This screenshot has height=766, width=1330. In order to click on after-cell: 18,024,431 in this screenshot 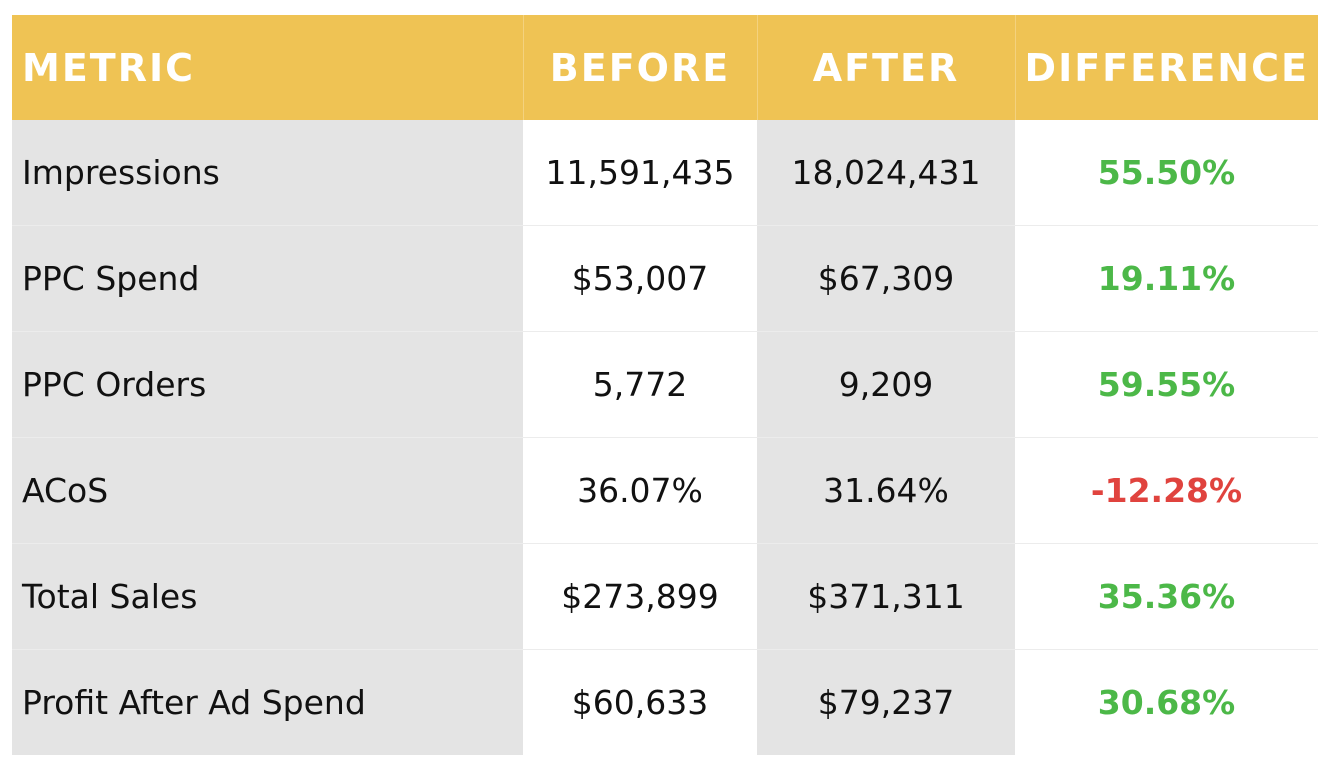, I will do `click(886, 173)`.